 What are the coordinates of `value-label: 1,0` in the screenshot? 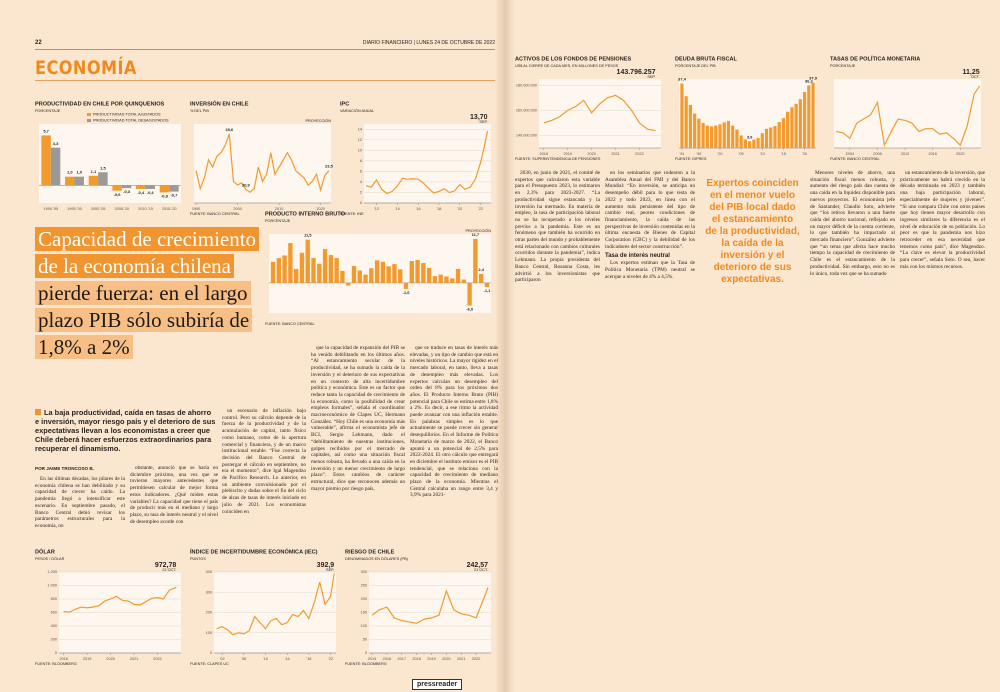 It's located at (79, 172).